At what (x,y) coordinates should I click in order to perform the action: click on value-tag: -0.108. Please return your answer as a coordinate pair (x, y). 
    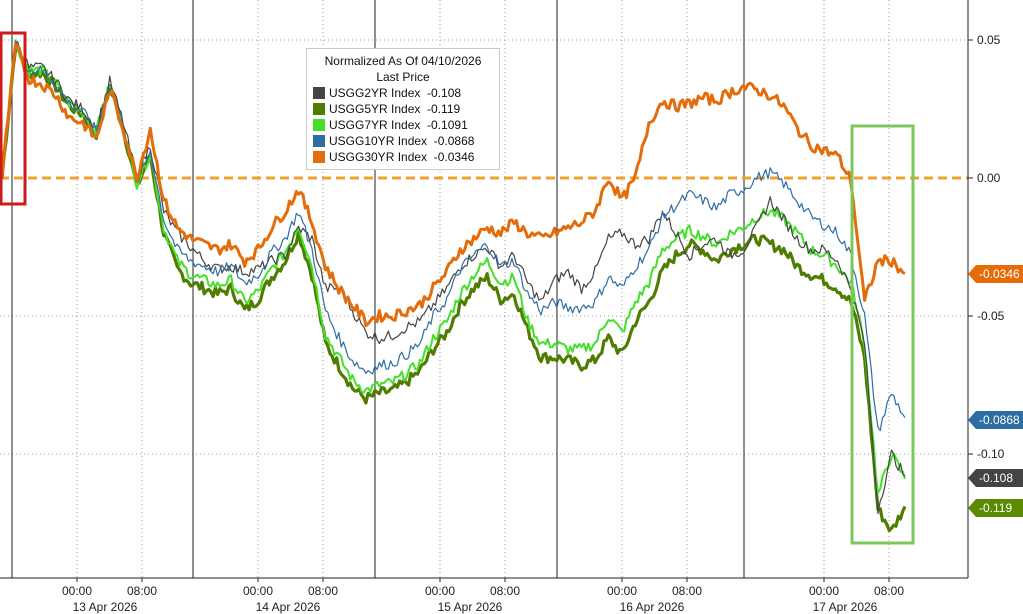
    Looking at the image, I should click on (995, 478).